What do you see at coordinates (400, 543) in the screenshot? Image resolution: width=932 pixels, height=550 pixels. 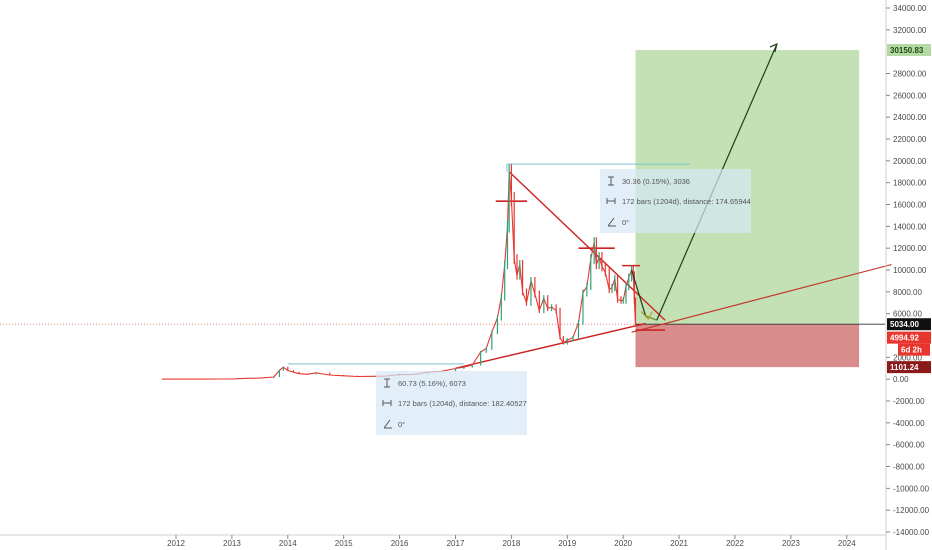 I see `x-tick-label: 2016` at bounding box center [400, 543].